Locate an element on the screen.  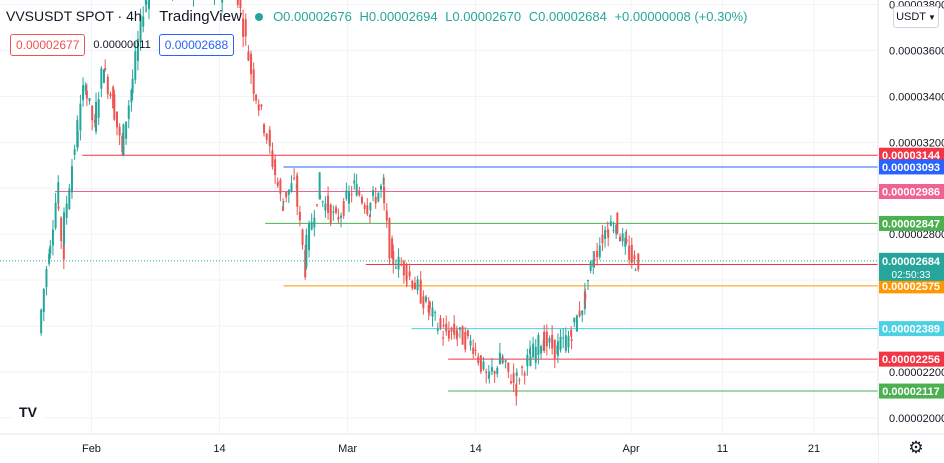
buy-button: 0.00002688 is located at coordinates (196, 45).